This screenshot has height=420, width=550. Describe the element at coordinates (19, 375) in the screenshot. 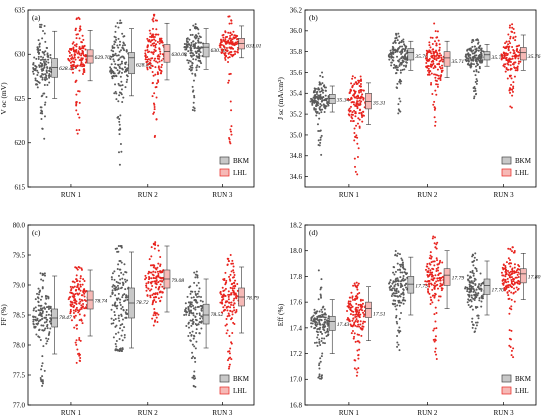

I see `y-tick-label: 77.5` at that location.